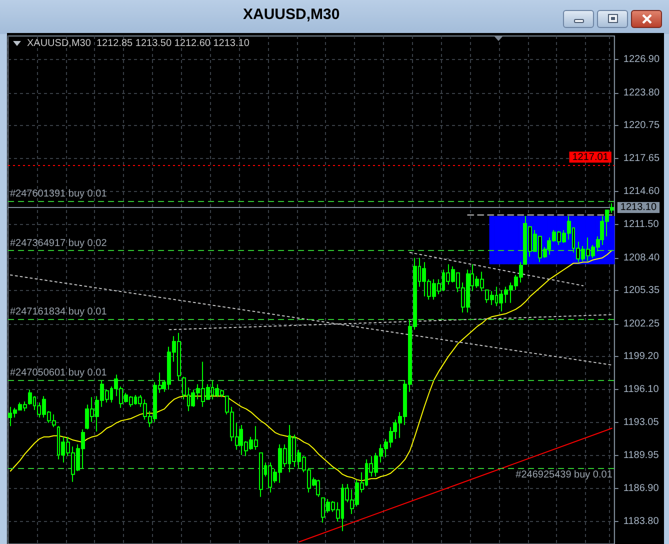 This screenshot has height=544, width=669. What do you see at coordinates (59, 194) in the screenshot?
I see `ref-line-label: #247601391 buy 0.01` at bounding box center [59, 194].